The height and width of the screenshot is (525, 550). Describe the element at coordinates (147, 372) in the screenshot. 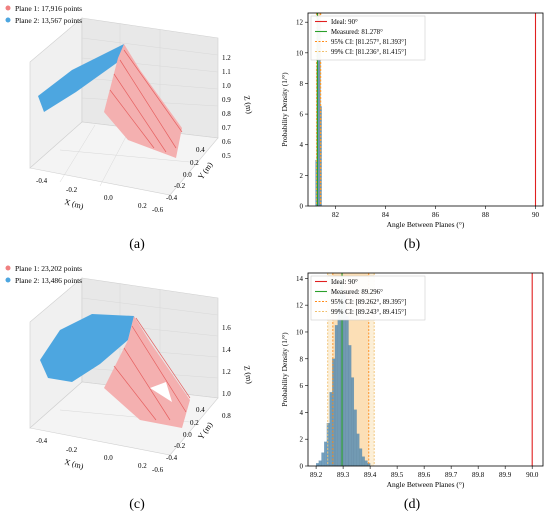

I see `chart-c-plane-1-cloud` at that location.